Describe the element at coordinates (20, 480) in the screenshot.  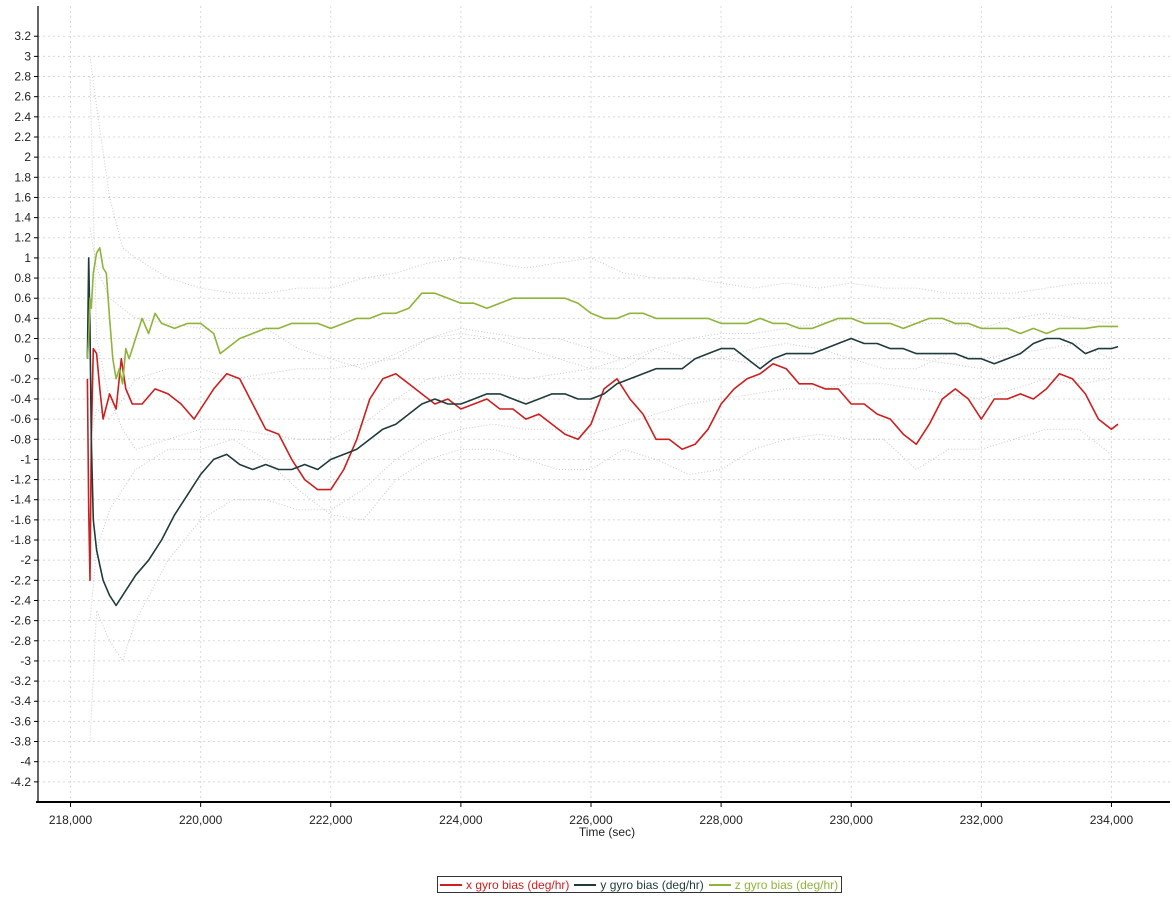
I see `y-tick-label: -1.2` at that location.